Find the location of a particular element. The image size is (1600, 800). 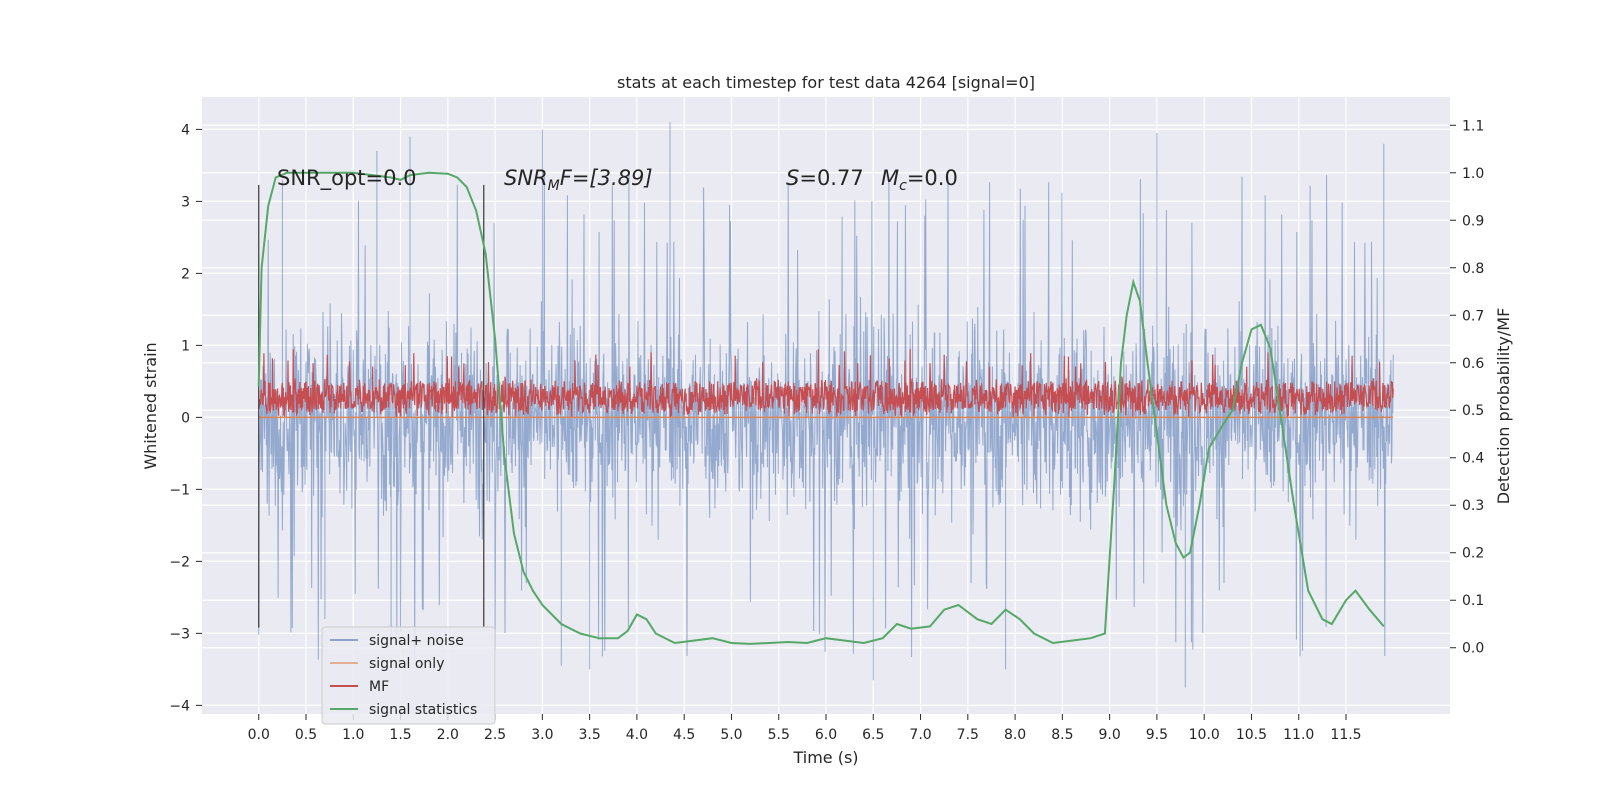

x-tick-label: 6.0 is located at coordinates (826, 735).